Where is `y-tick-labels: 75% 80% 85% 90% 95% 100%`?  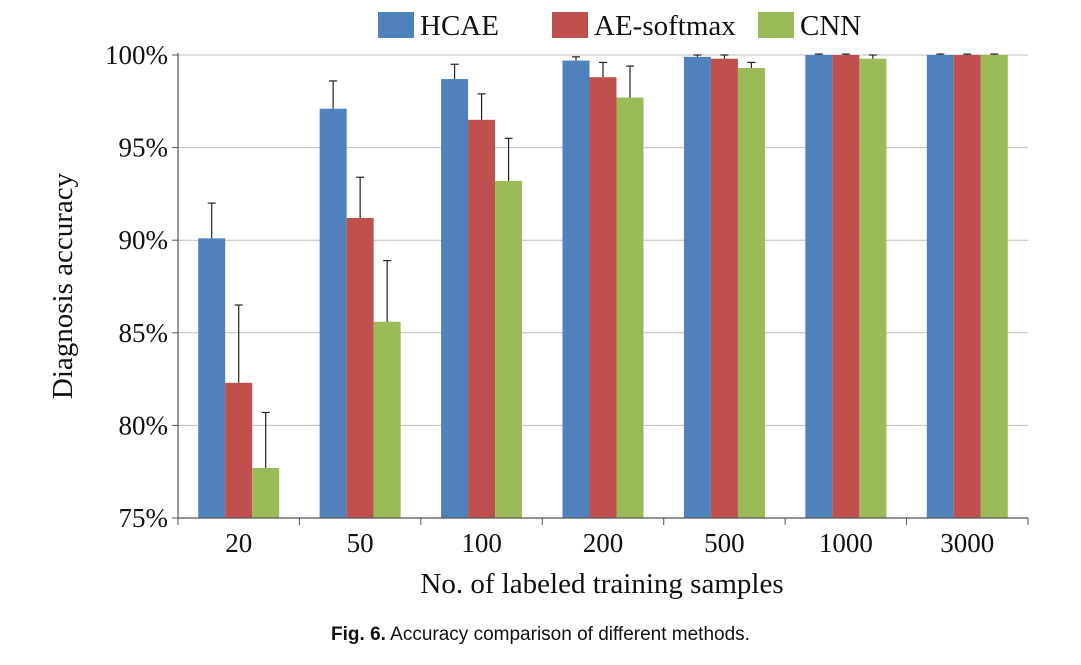
y-tick-labels: 75% 80% 85% 90% 95% 100% is located at coordinates (136, 286).